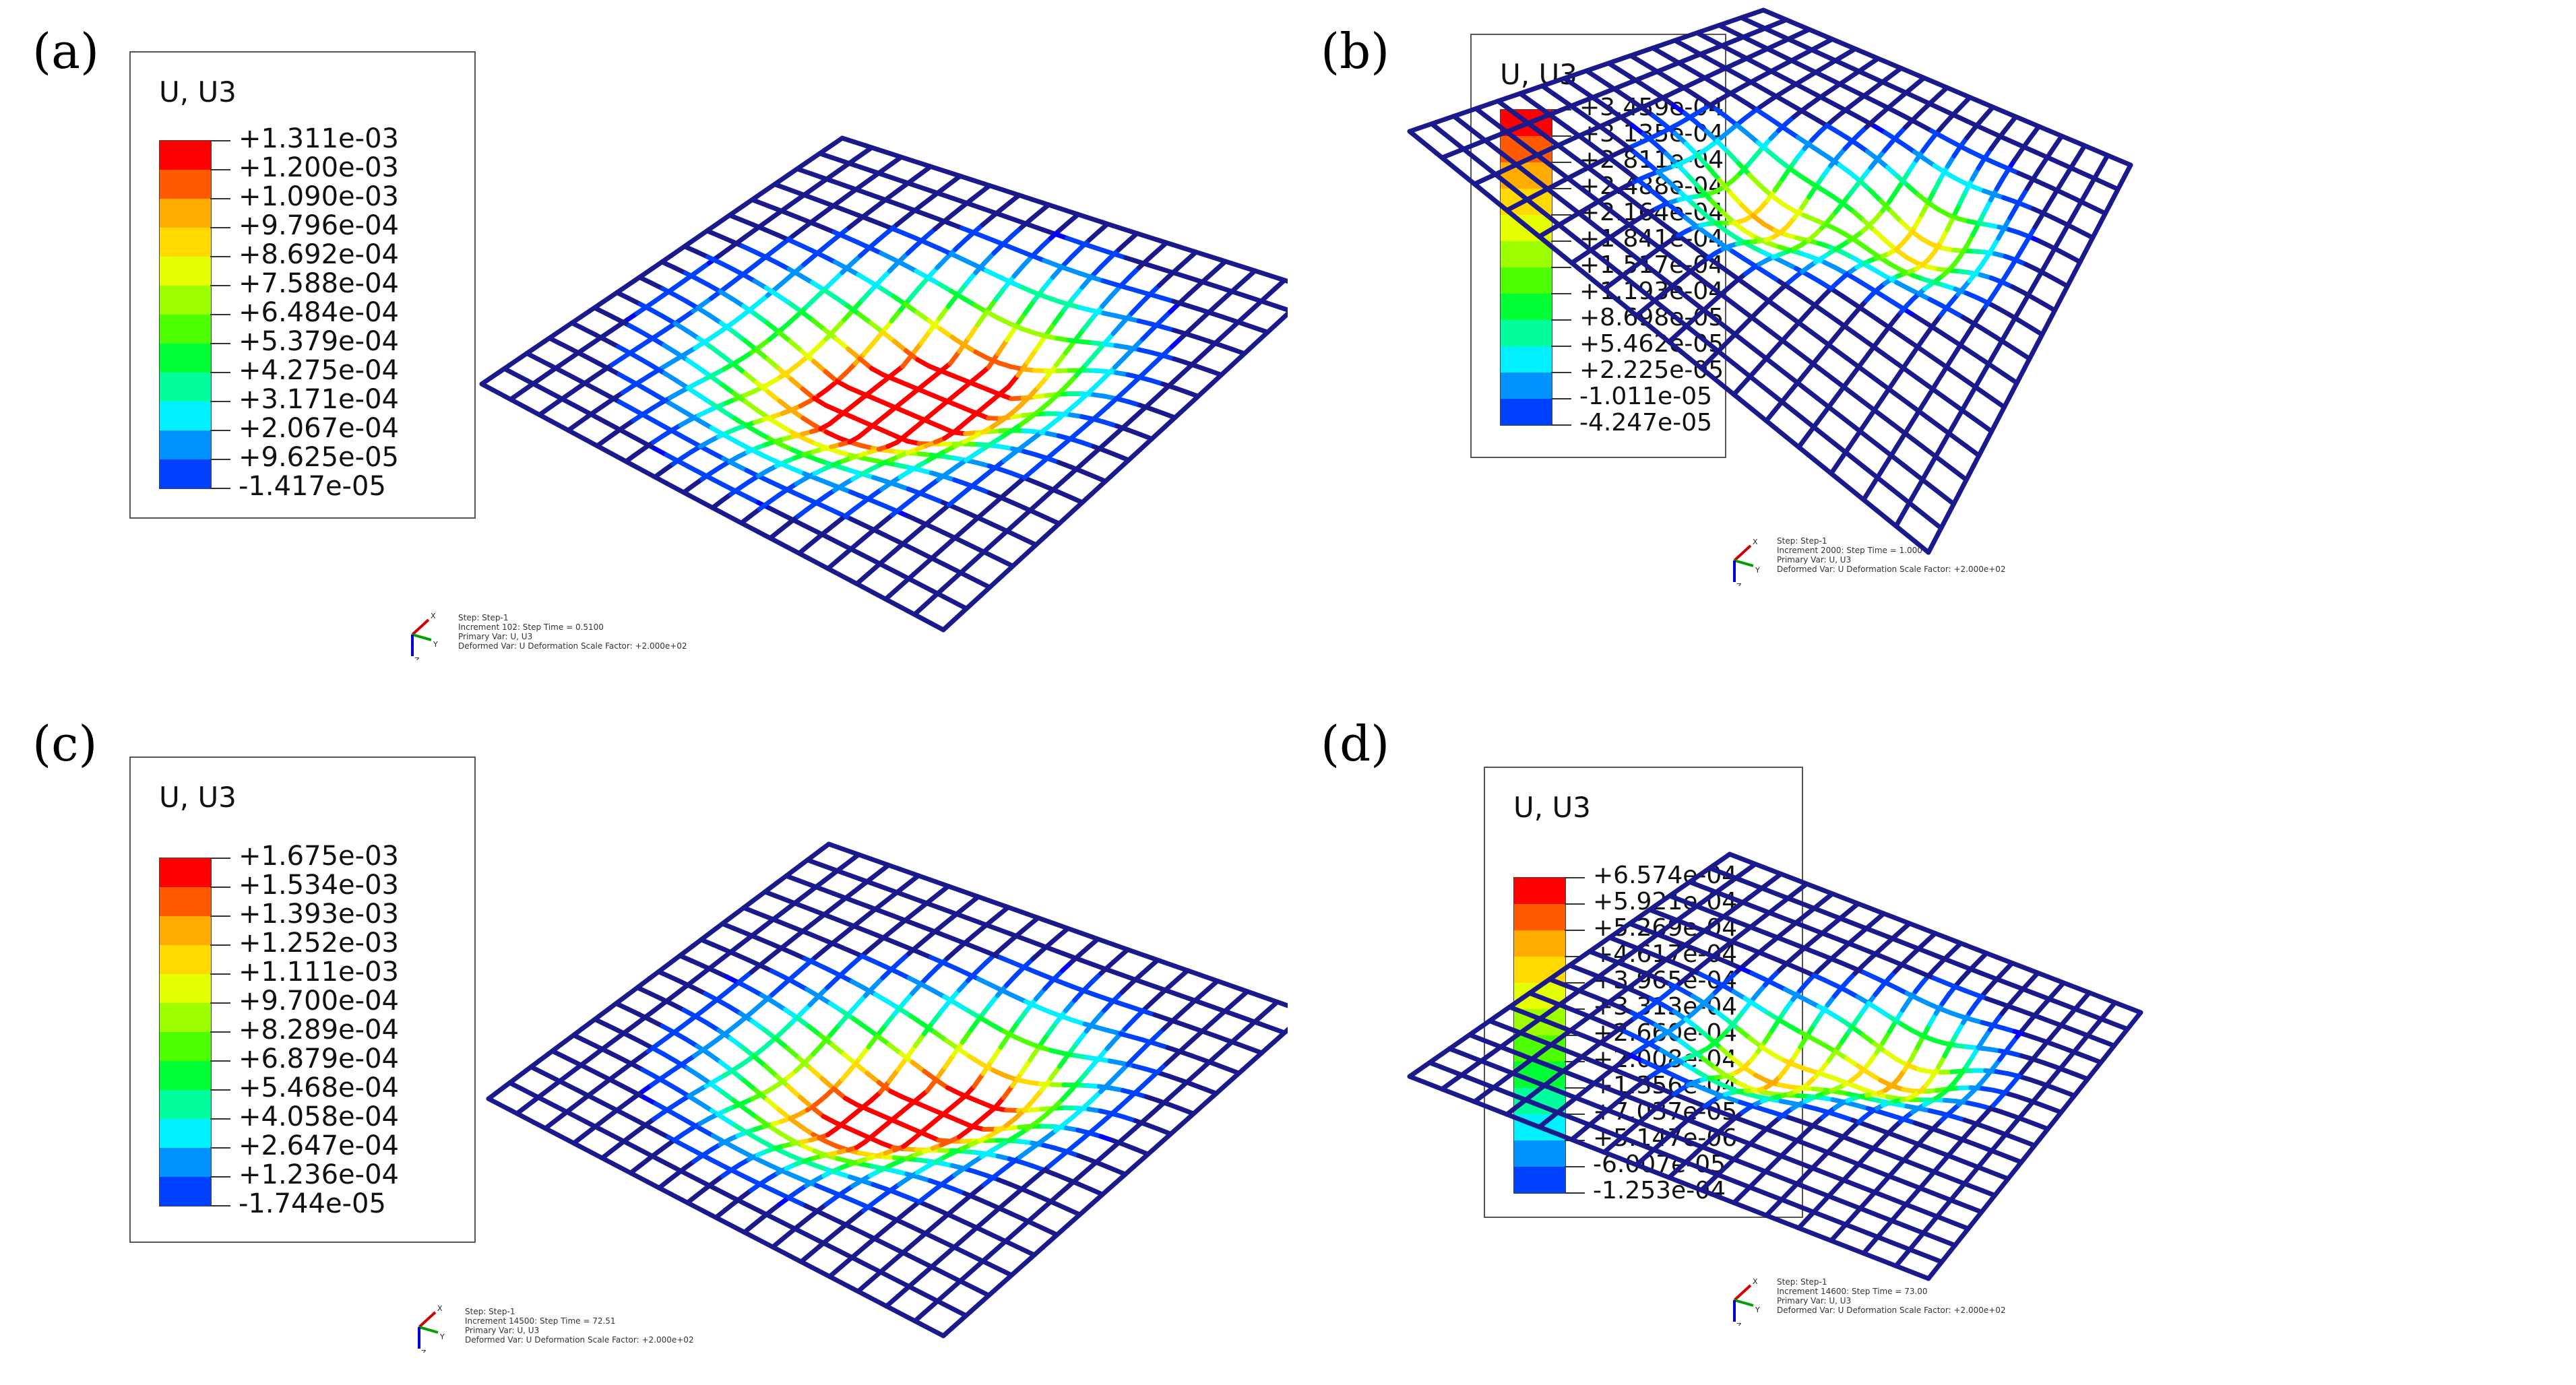 The height and width of the screenshot is (1385, 2576). Describe the element at coordinates (435, 644) in the screenshot. I see `axis-label: Y` at that location.